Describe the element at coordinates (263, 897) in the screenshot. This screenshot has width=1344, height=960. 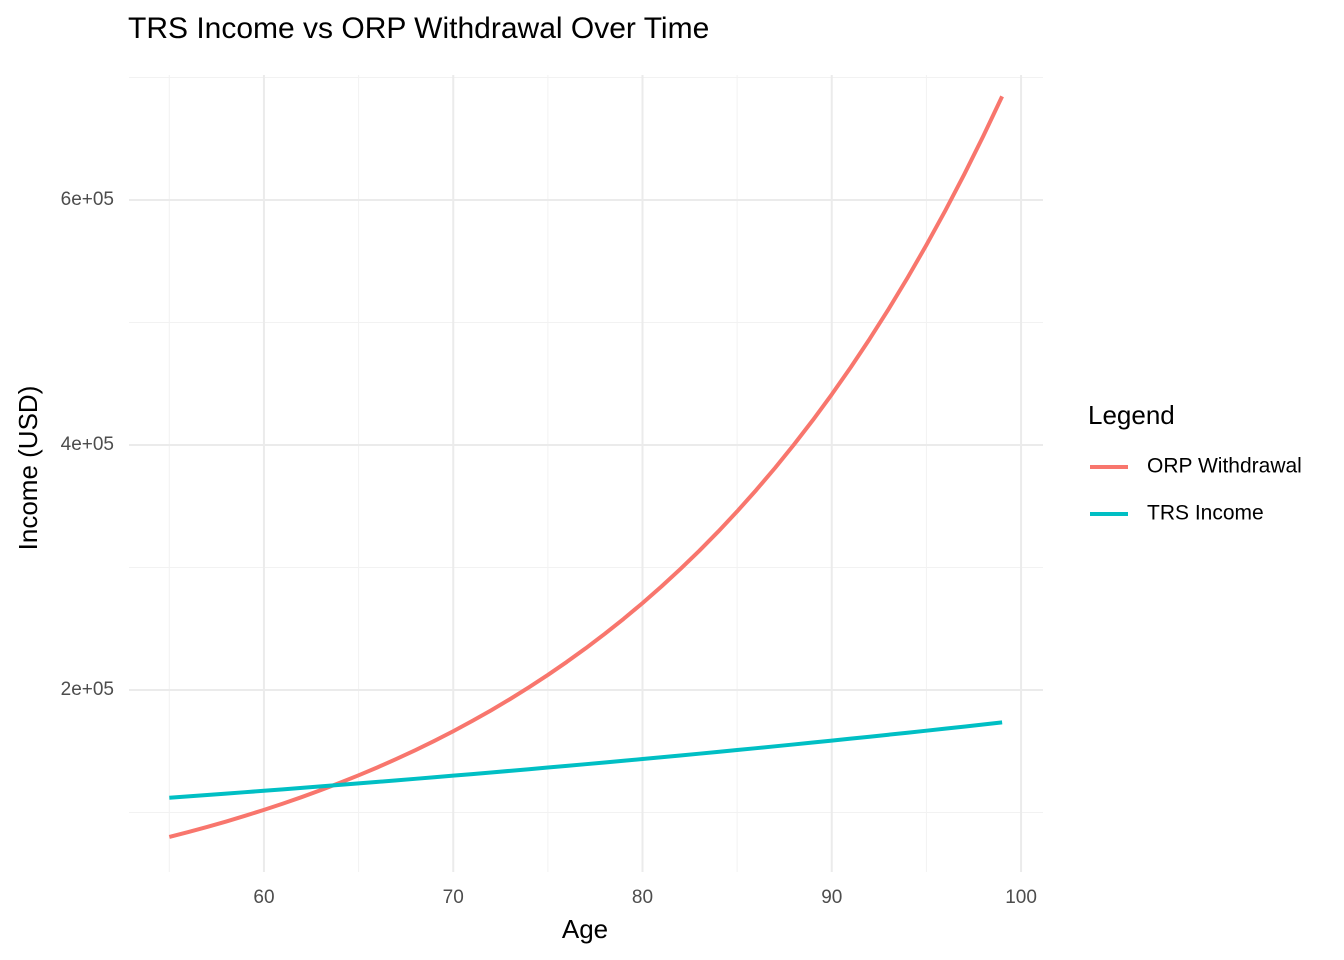
I see `x-tick-label: 60` at that location.